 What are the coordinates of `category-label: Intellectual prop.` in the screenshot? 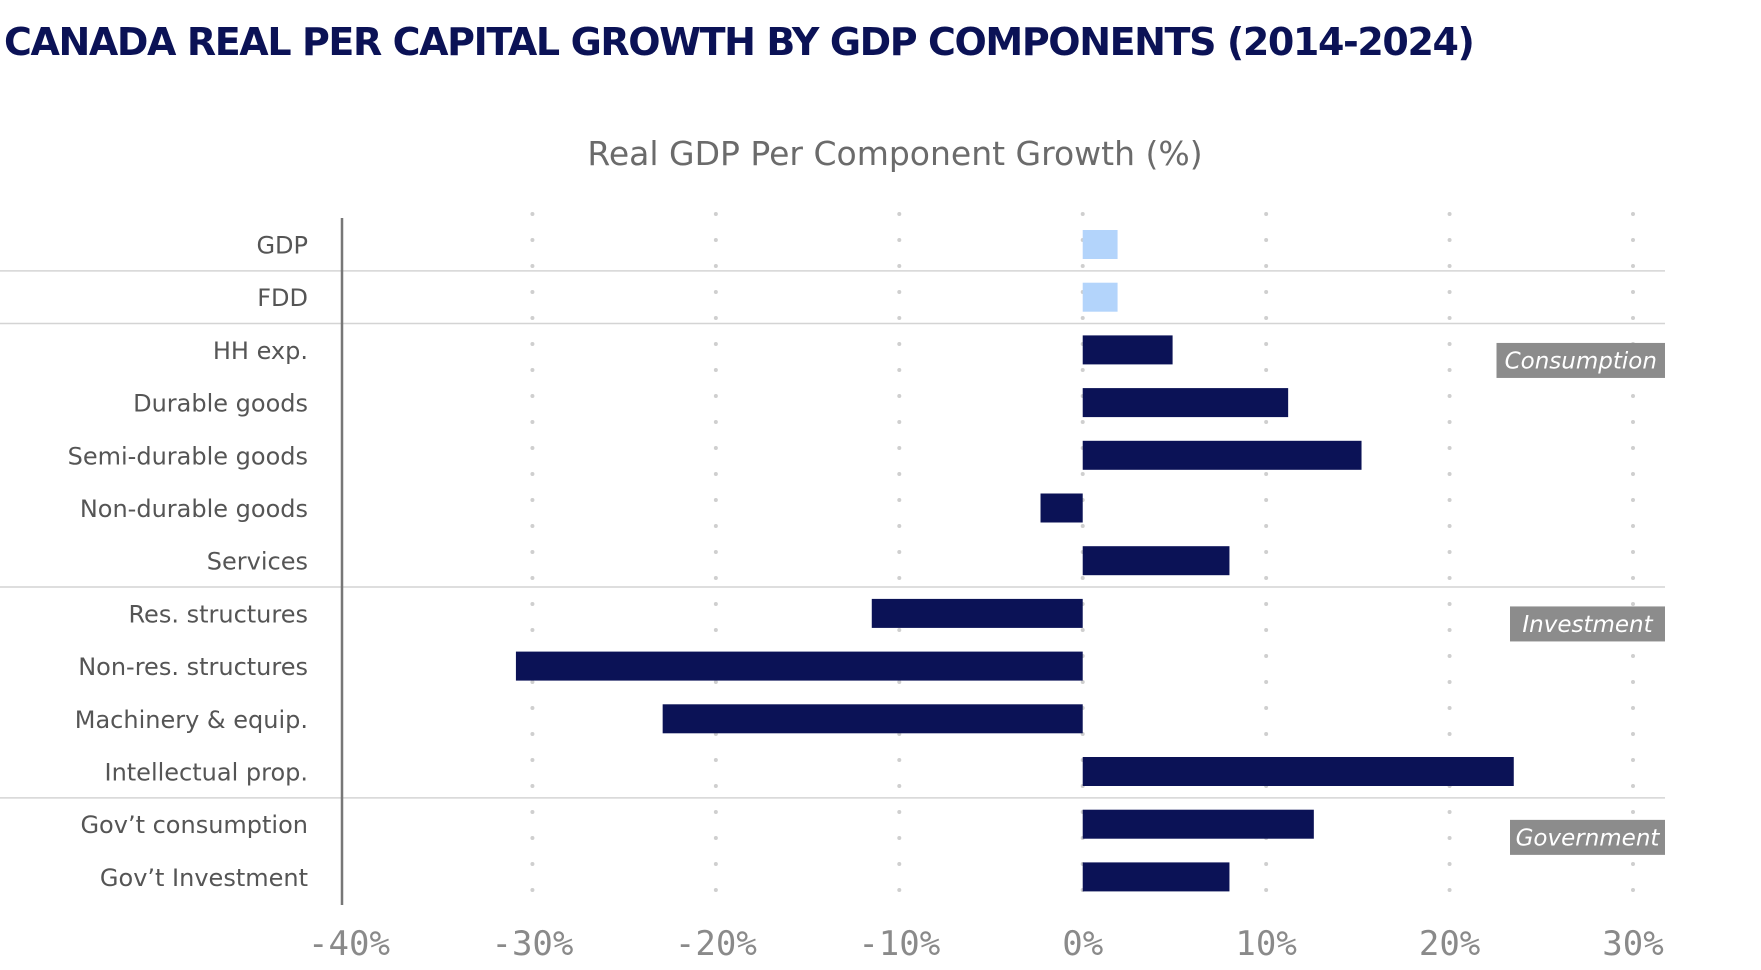 It's located at (206, 773).